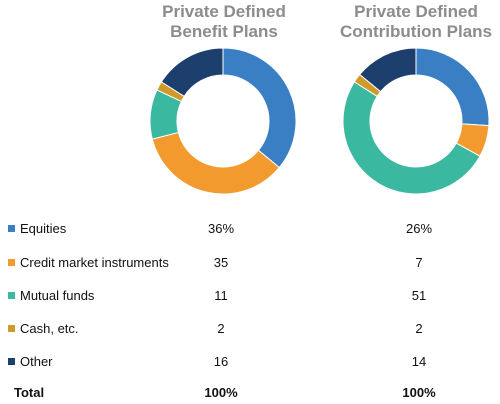 This screenshot has height=404, width=500. I want to click on value-defined-benefit: 16, so click(221, 361).